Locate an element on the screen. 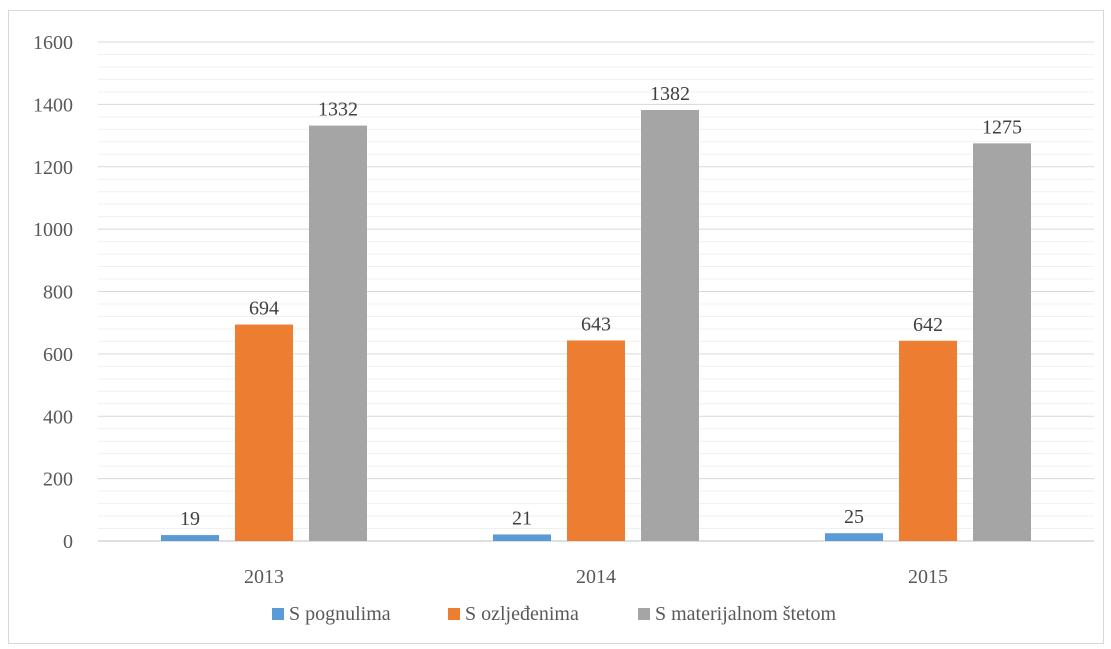  y-axis-ticks: 0 200 400 600 800 1000 1200 1400 1600 is located at coordinates (53, 292).